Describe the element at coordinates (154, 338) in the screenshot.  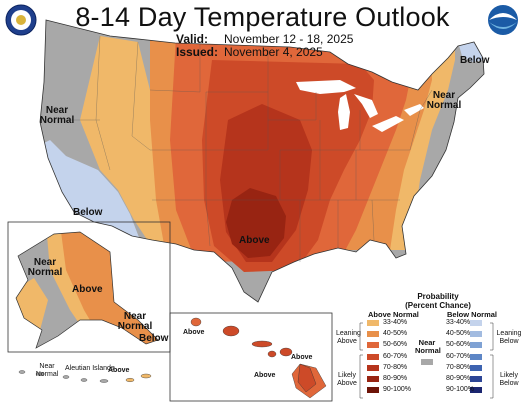
I see `label-ak-below: Below` at that location.